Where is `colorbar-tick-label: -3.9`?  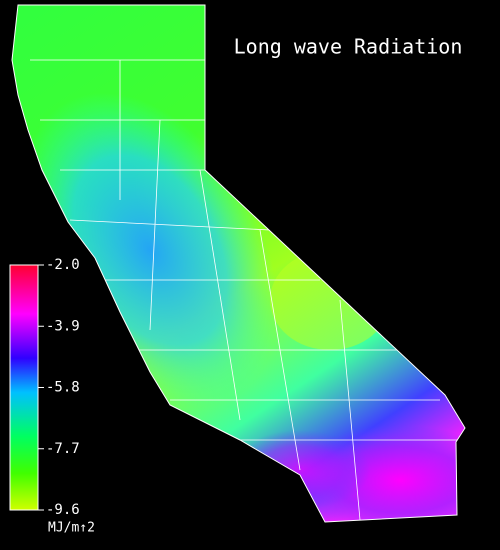
colorbar-tick-label: -3.9 is located at coordinates (63, 326).